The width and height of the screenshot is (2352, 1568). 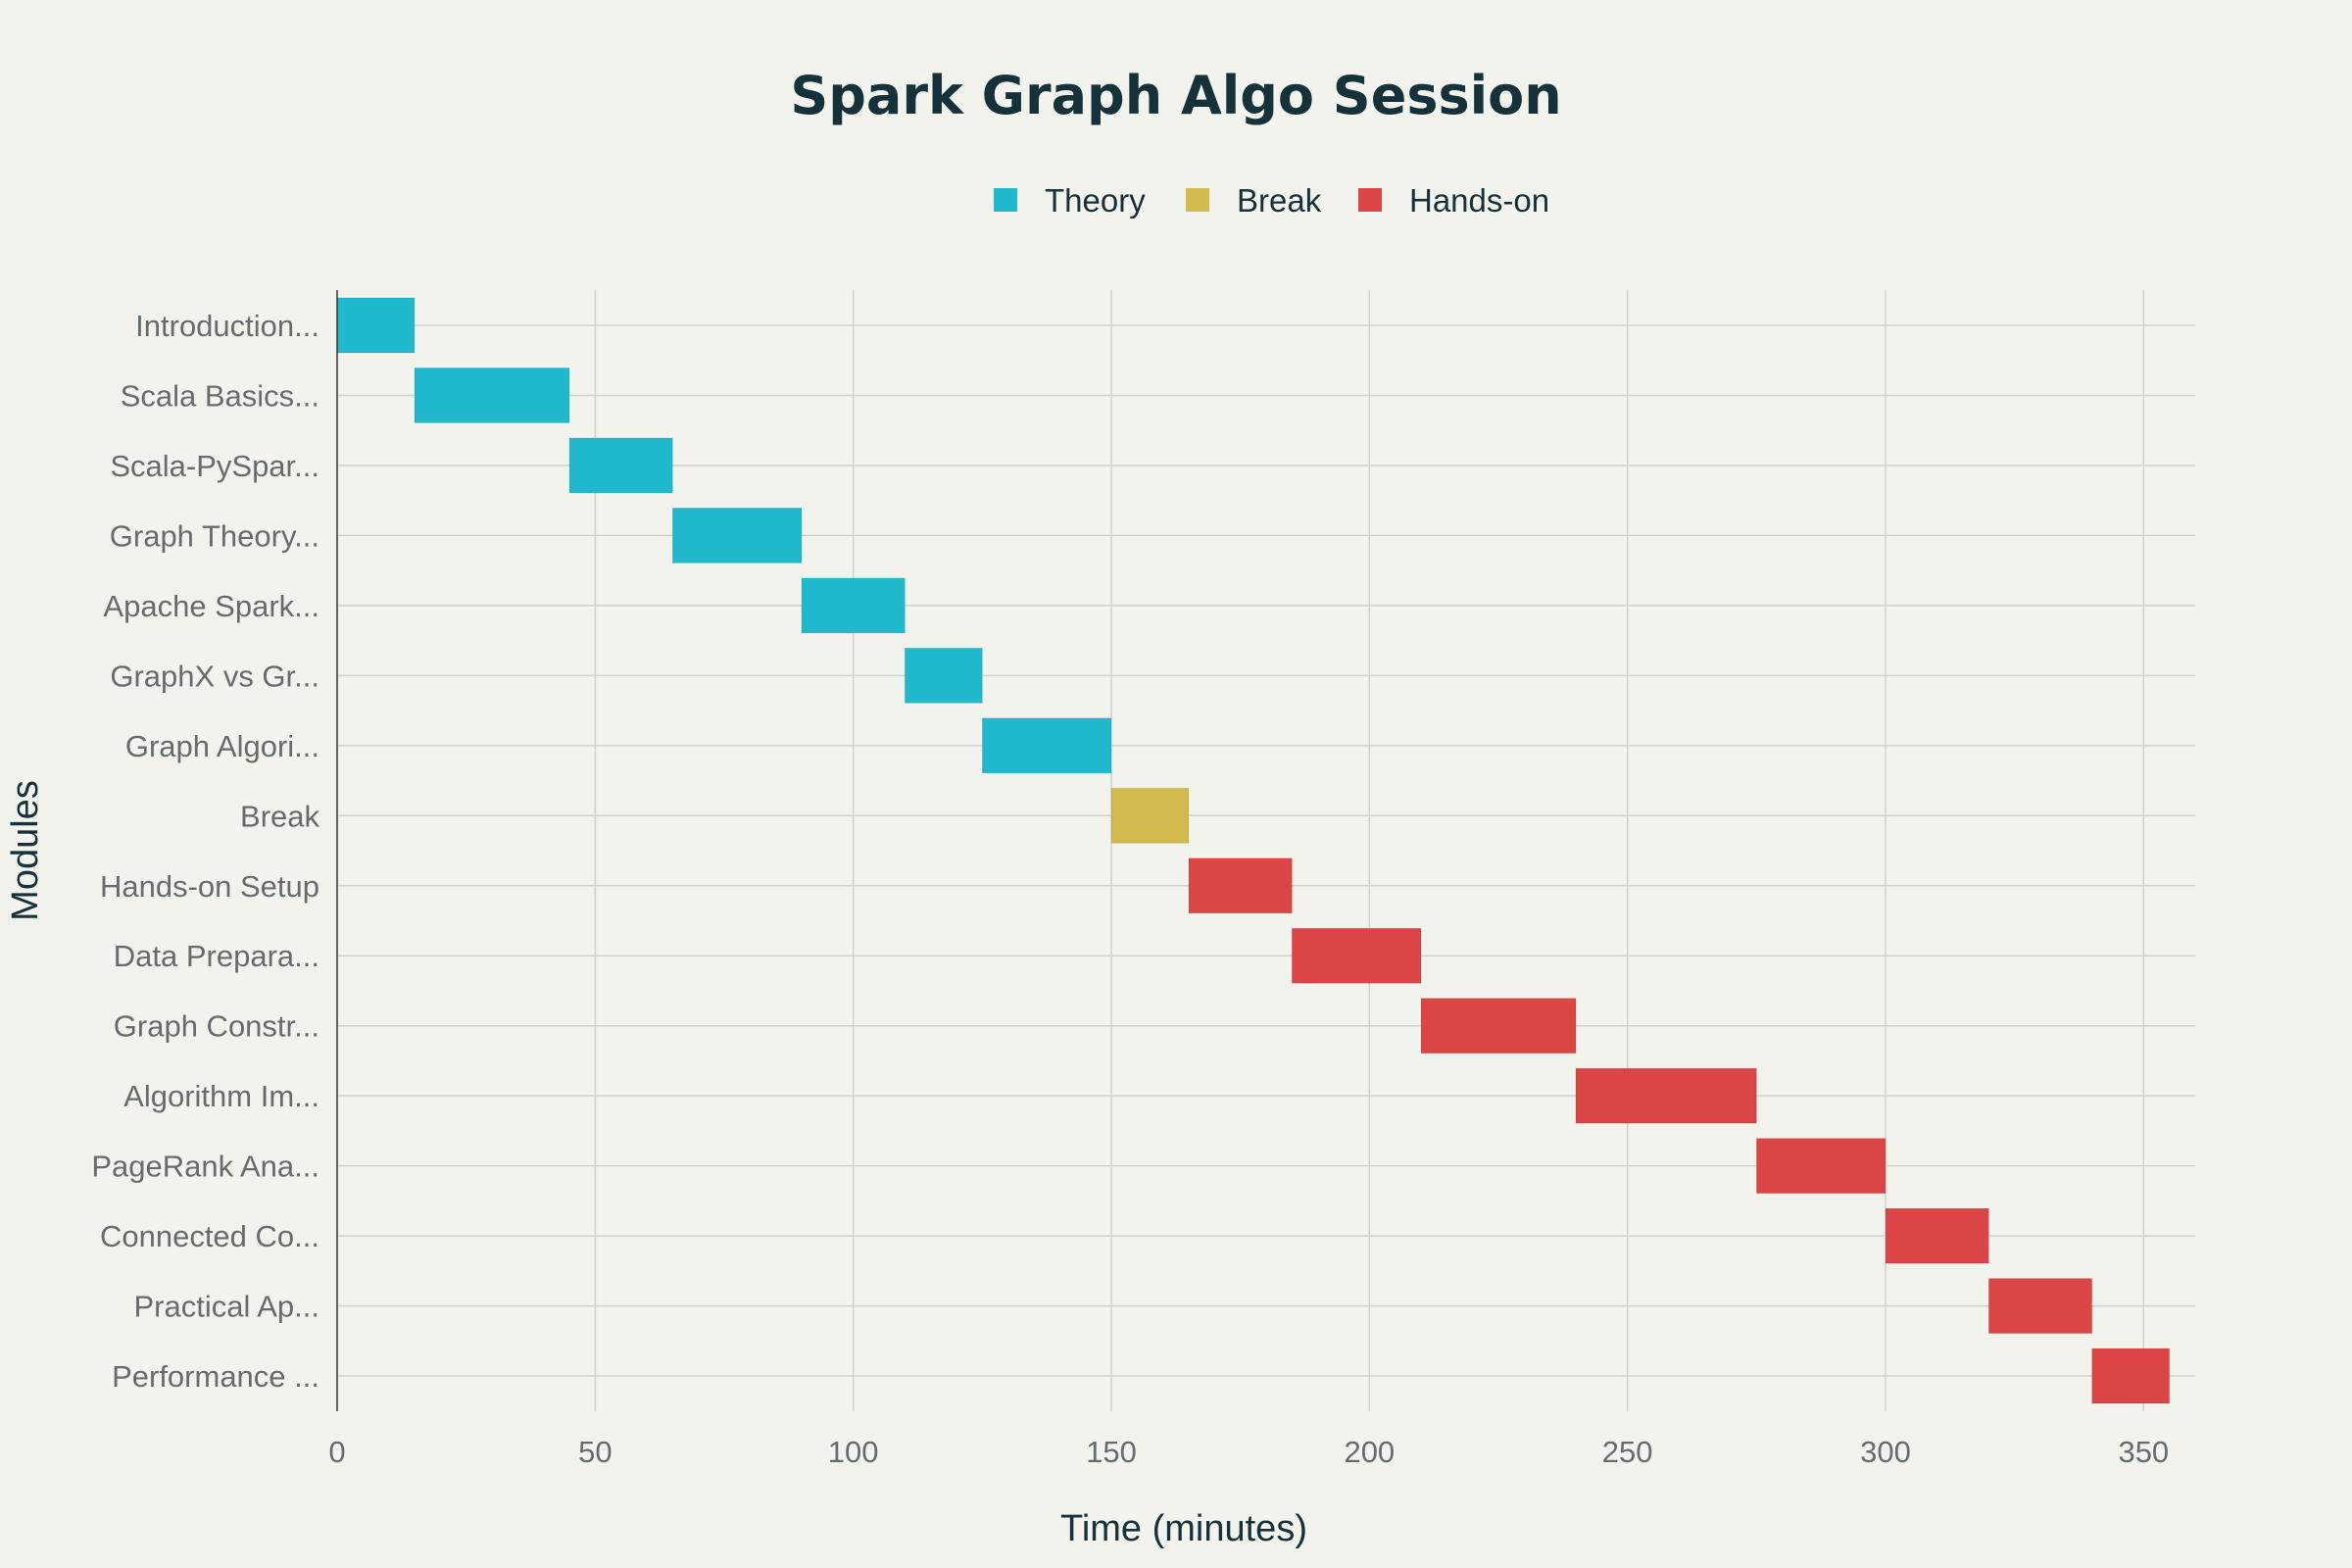 I want to click on x-tick-label: 250, so click(x=1627, y=1452).